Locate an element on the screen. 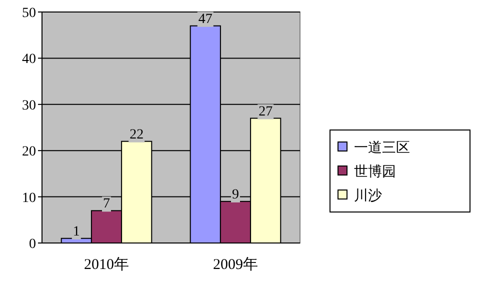  y-tick-label: 10 is located at coordinates (29, 198).